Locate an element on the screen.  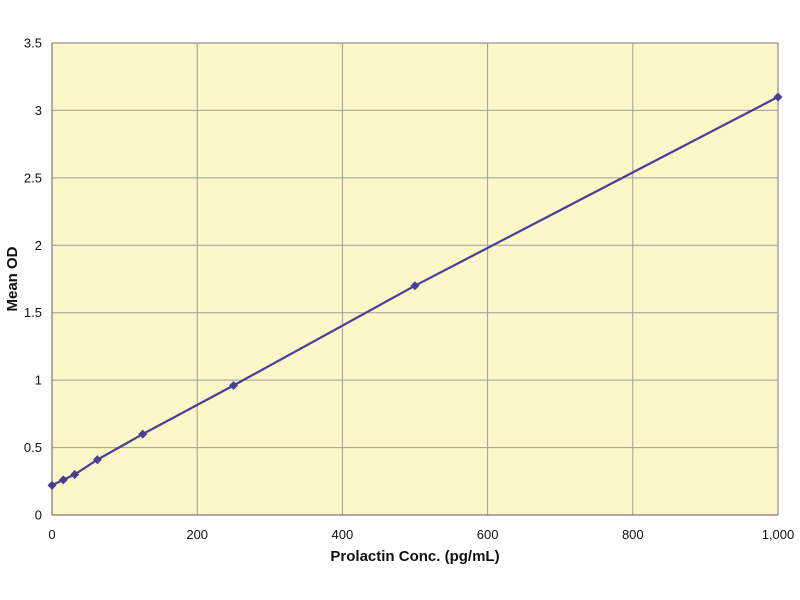
y-axis-title: Mean OD is located at coordinates (12, 278).